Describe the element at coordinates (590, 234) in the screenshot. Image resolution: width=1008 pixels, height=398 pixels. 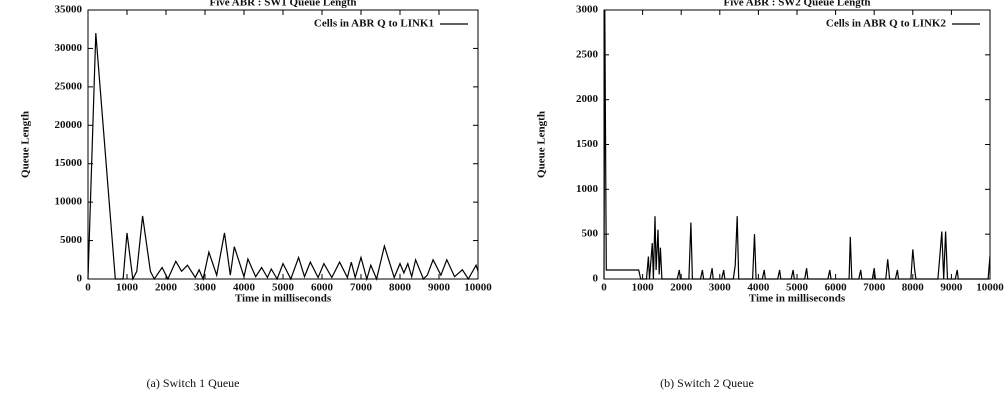
I see `y-tick-label: 500` at that location.